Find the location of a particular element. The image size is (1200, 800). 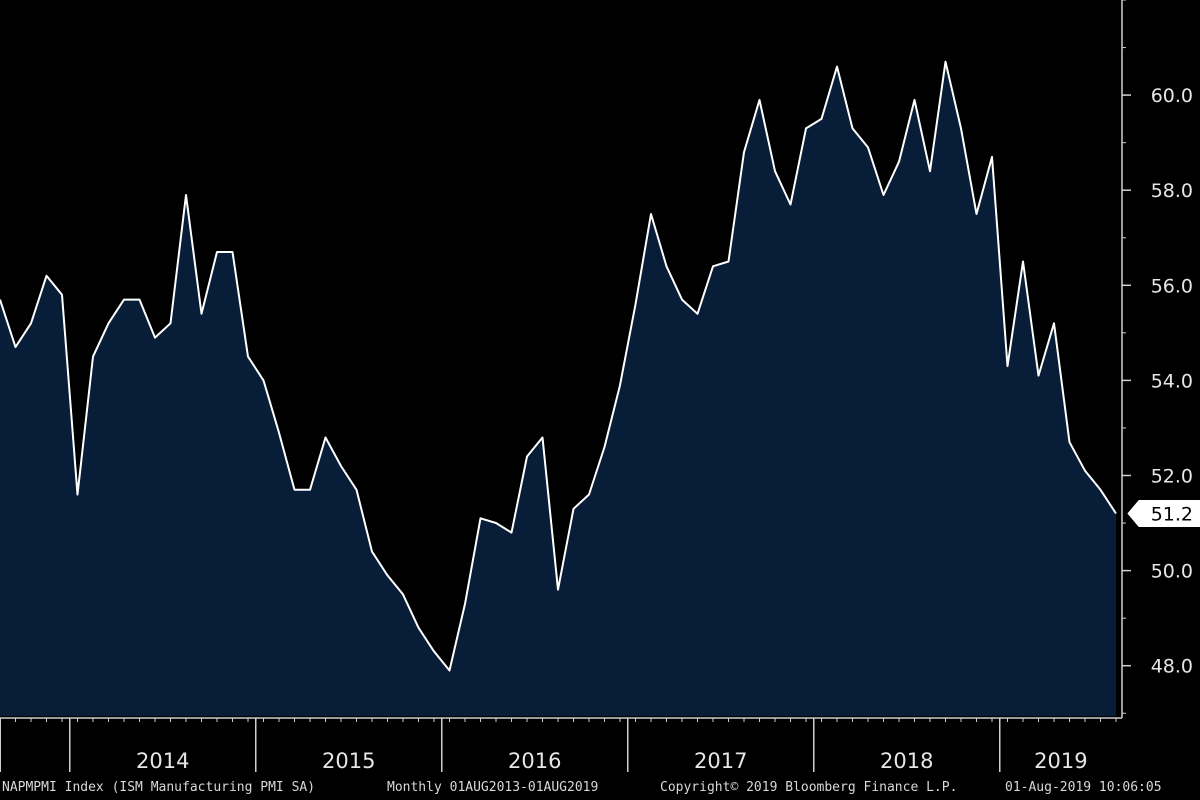

last-value-label: 51.2 is located at coordinates (1172, 515).